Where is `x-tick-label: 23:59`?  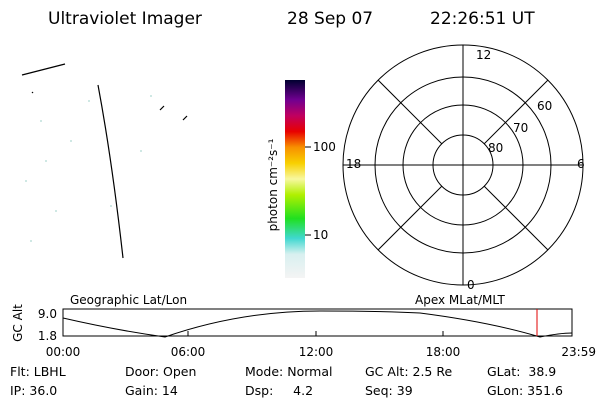
x-tick-label: 23:59 is located at coordinates (578, 352).